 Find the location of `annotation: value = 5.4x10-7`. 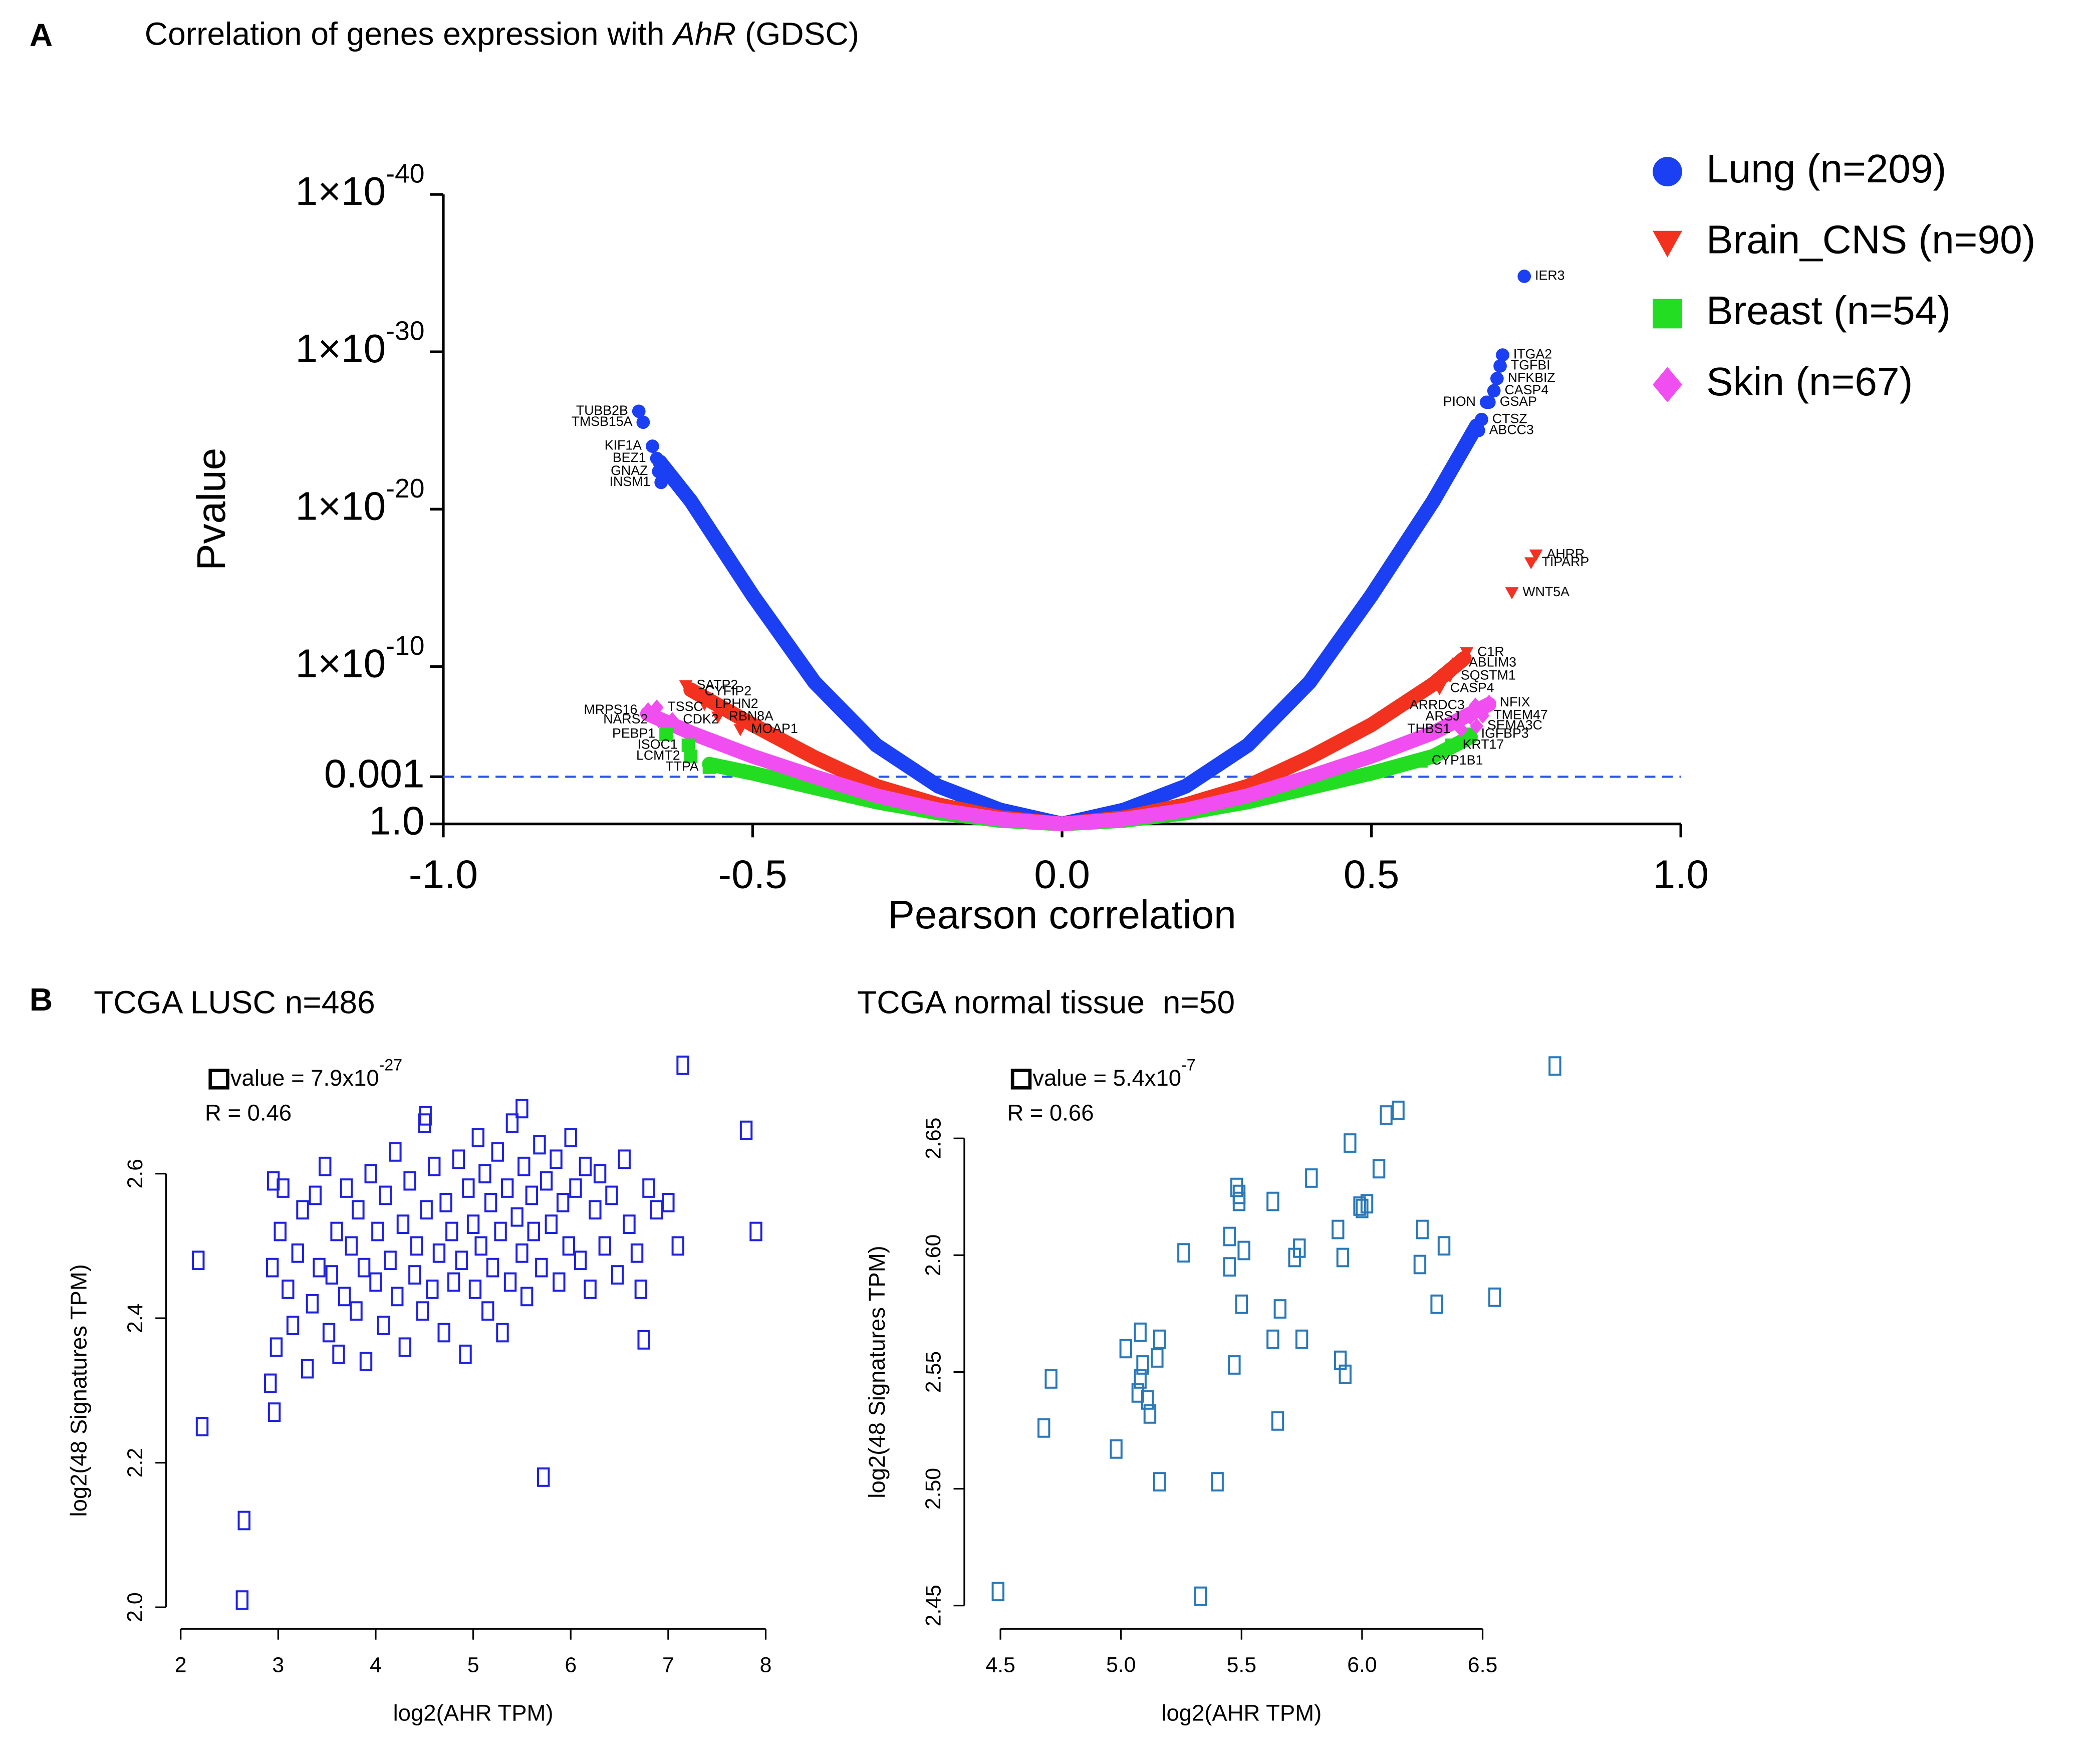

annotation: value = 5.4x10-7 is located at coordinates (1114, 1073).